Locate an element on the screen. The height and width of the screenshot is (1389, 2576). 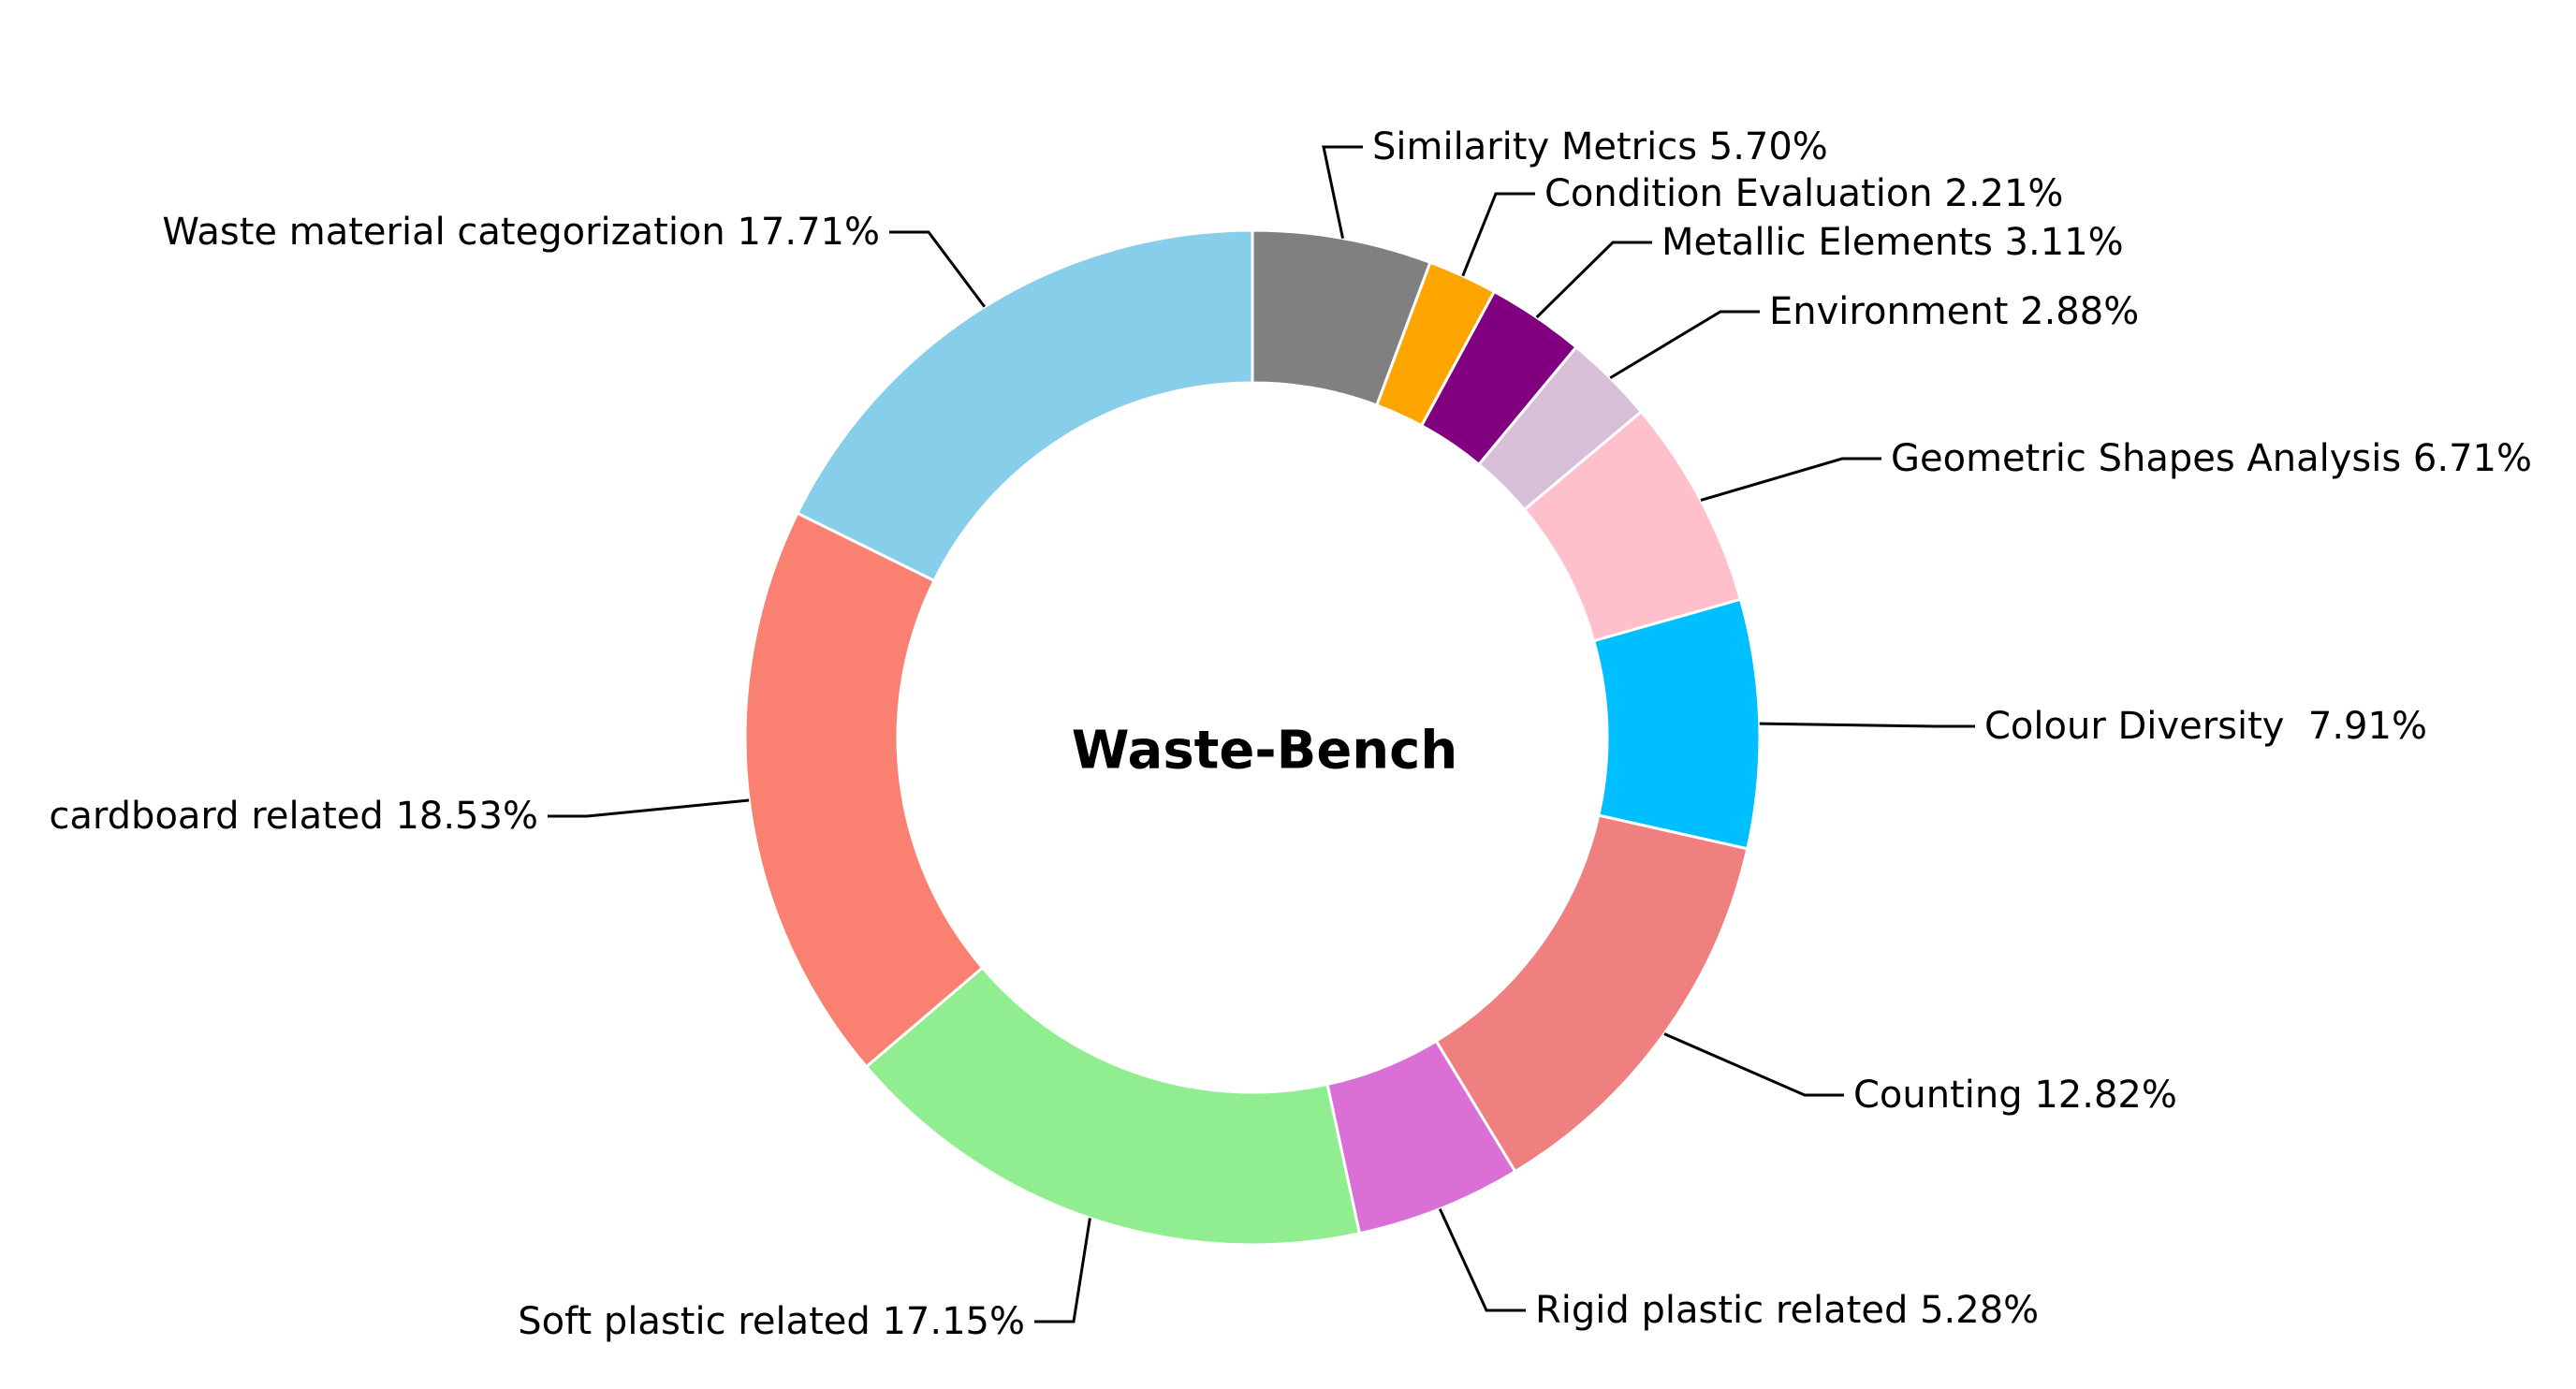
slice-label-geometric-shapes-analysis: Geometric Shapes Analysis 6.71% is located at coordinates (2211, 458).